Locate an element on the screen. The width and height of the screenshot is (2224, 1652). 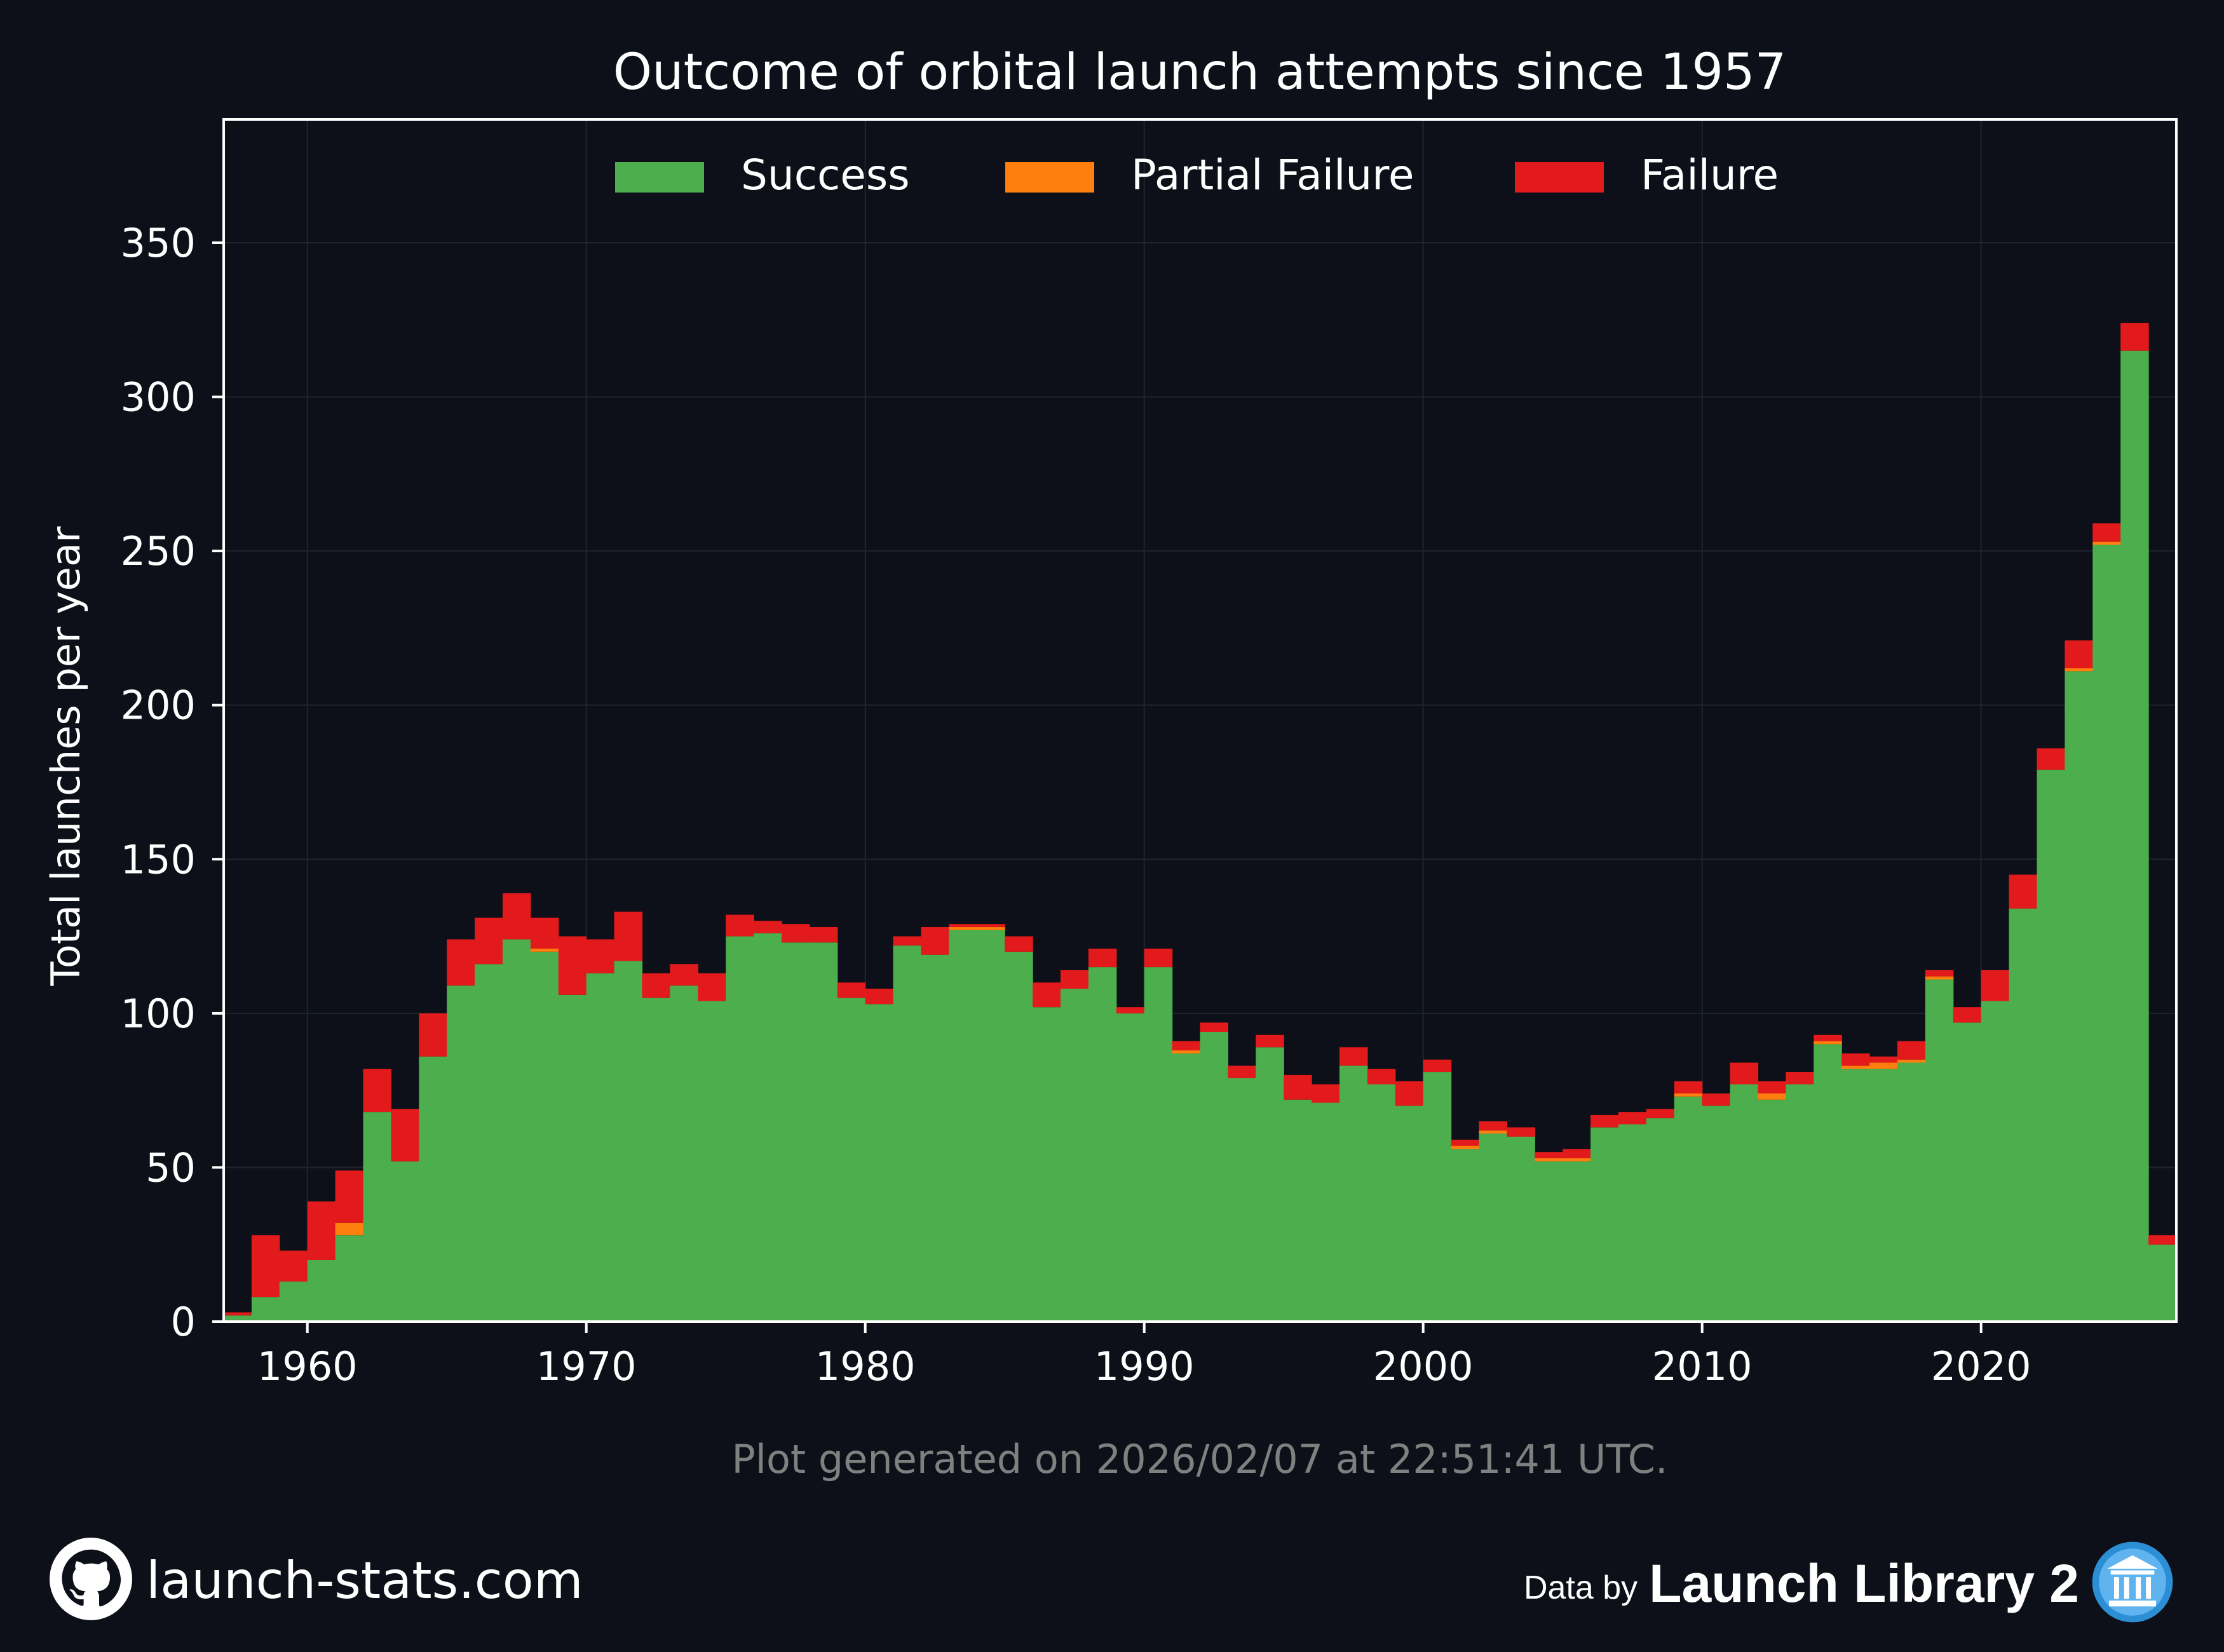
bar-success-1970 is located at coordinates (600, 1147).